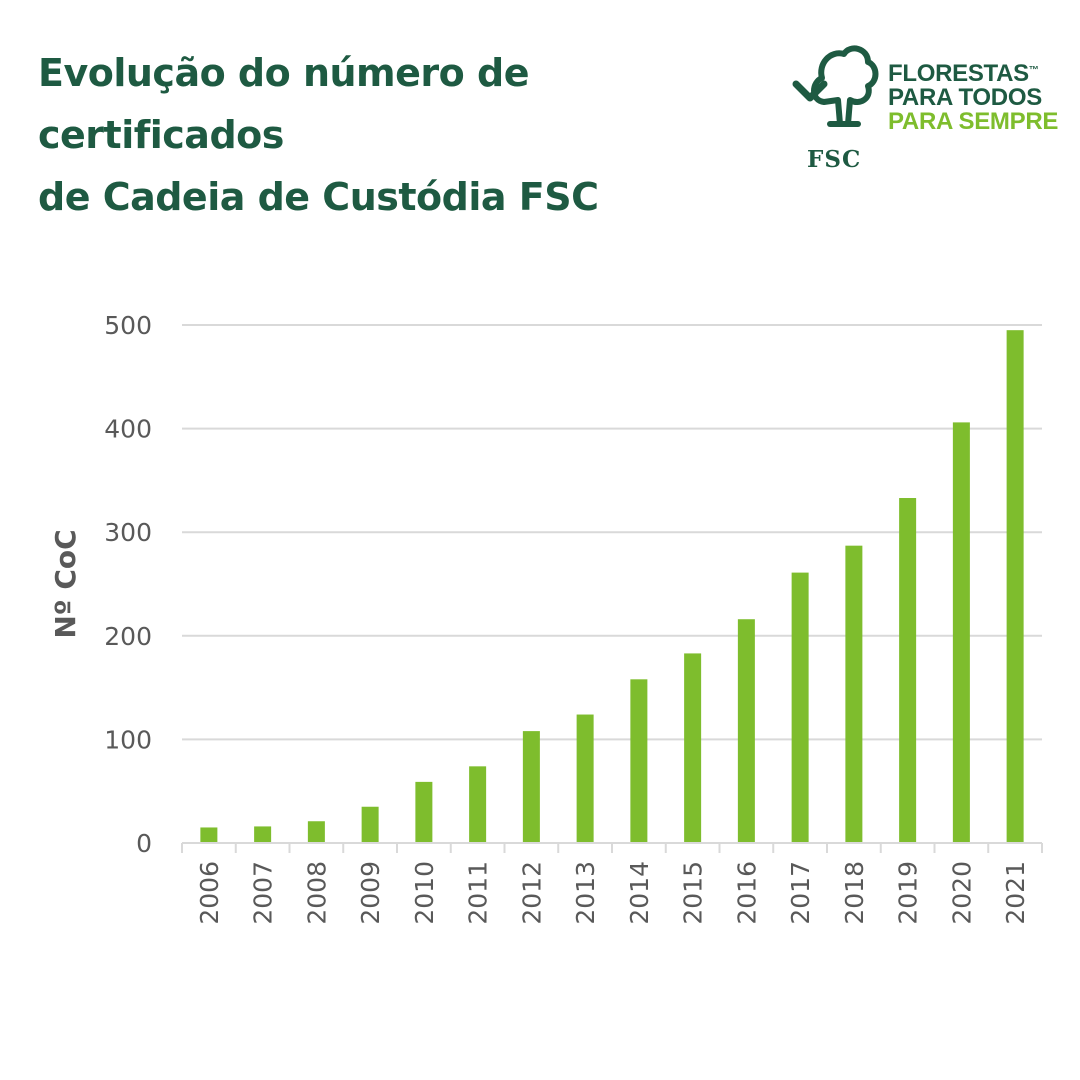  I want to click on x-tick-label: 2011, so click(478, 893).